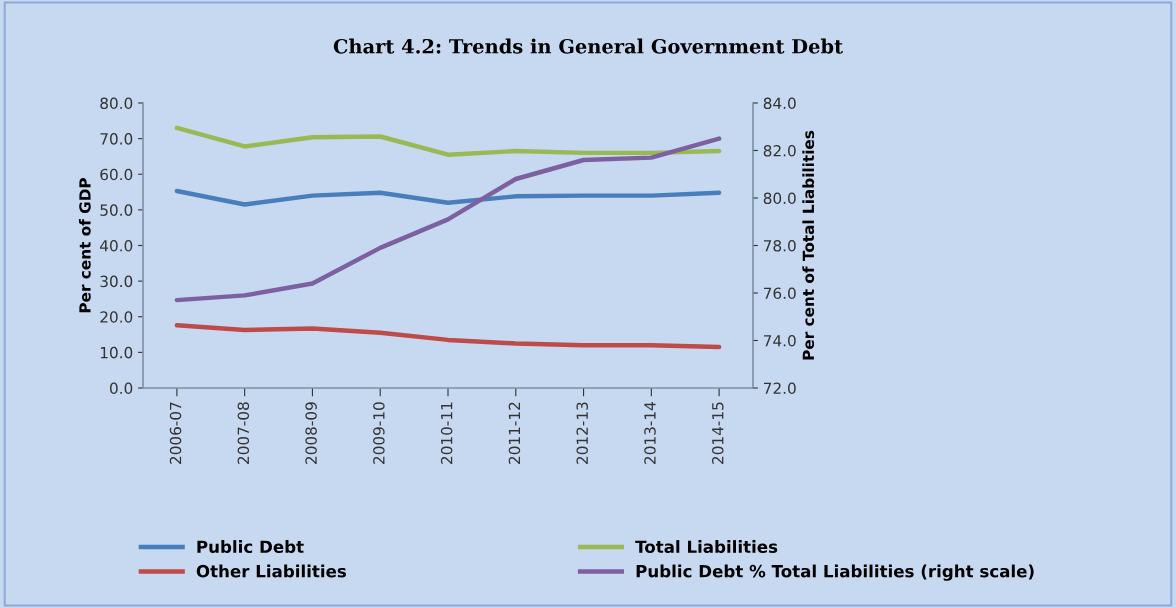 The image size is (1176, 608). I want to click on chart-title: Chart 4.2: Trends in General Government Debt, so click(588, 46).